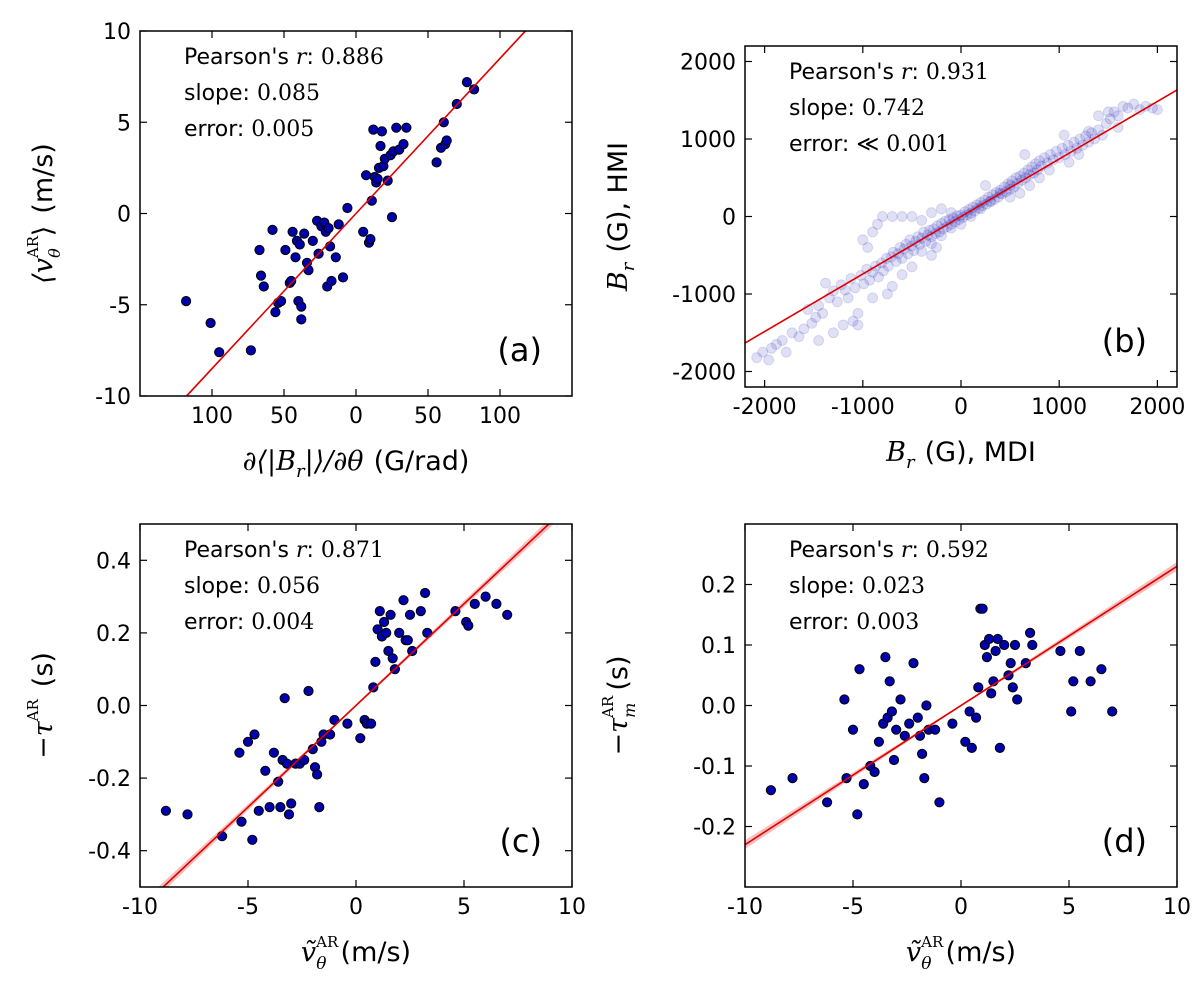 The height and width of the screenshot is (987, 1200). What do you see at coordinates (618, 736) in the screenshot?
I see `y-axis-symbol: −τ` at bounding box center [618, 736].